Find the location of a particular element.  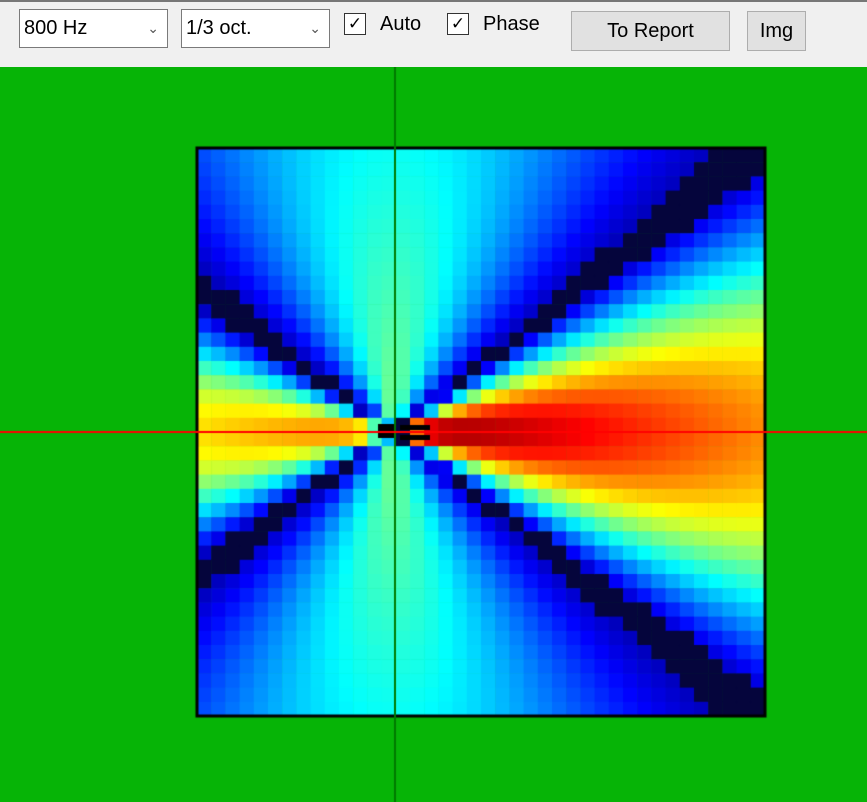

bandwidth-value: 1/3 oct. is located at coordinates (219, 28).